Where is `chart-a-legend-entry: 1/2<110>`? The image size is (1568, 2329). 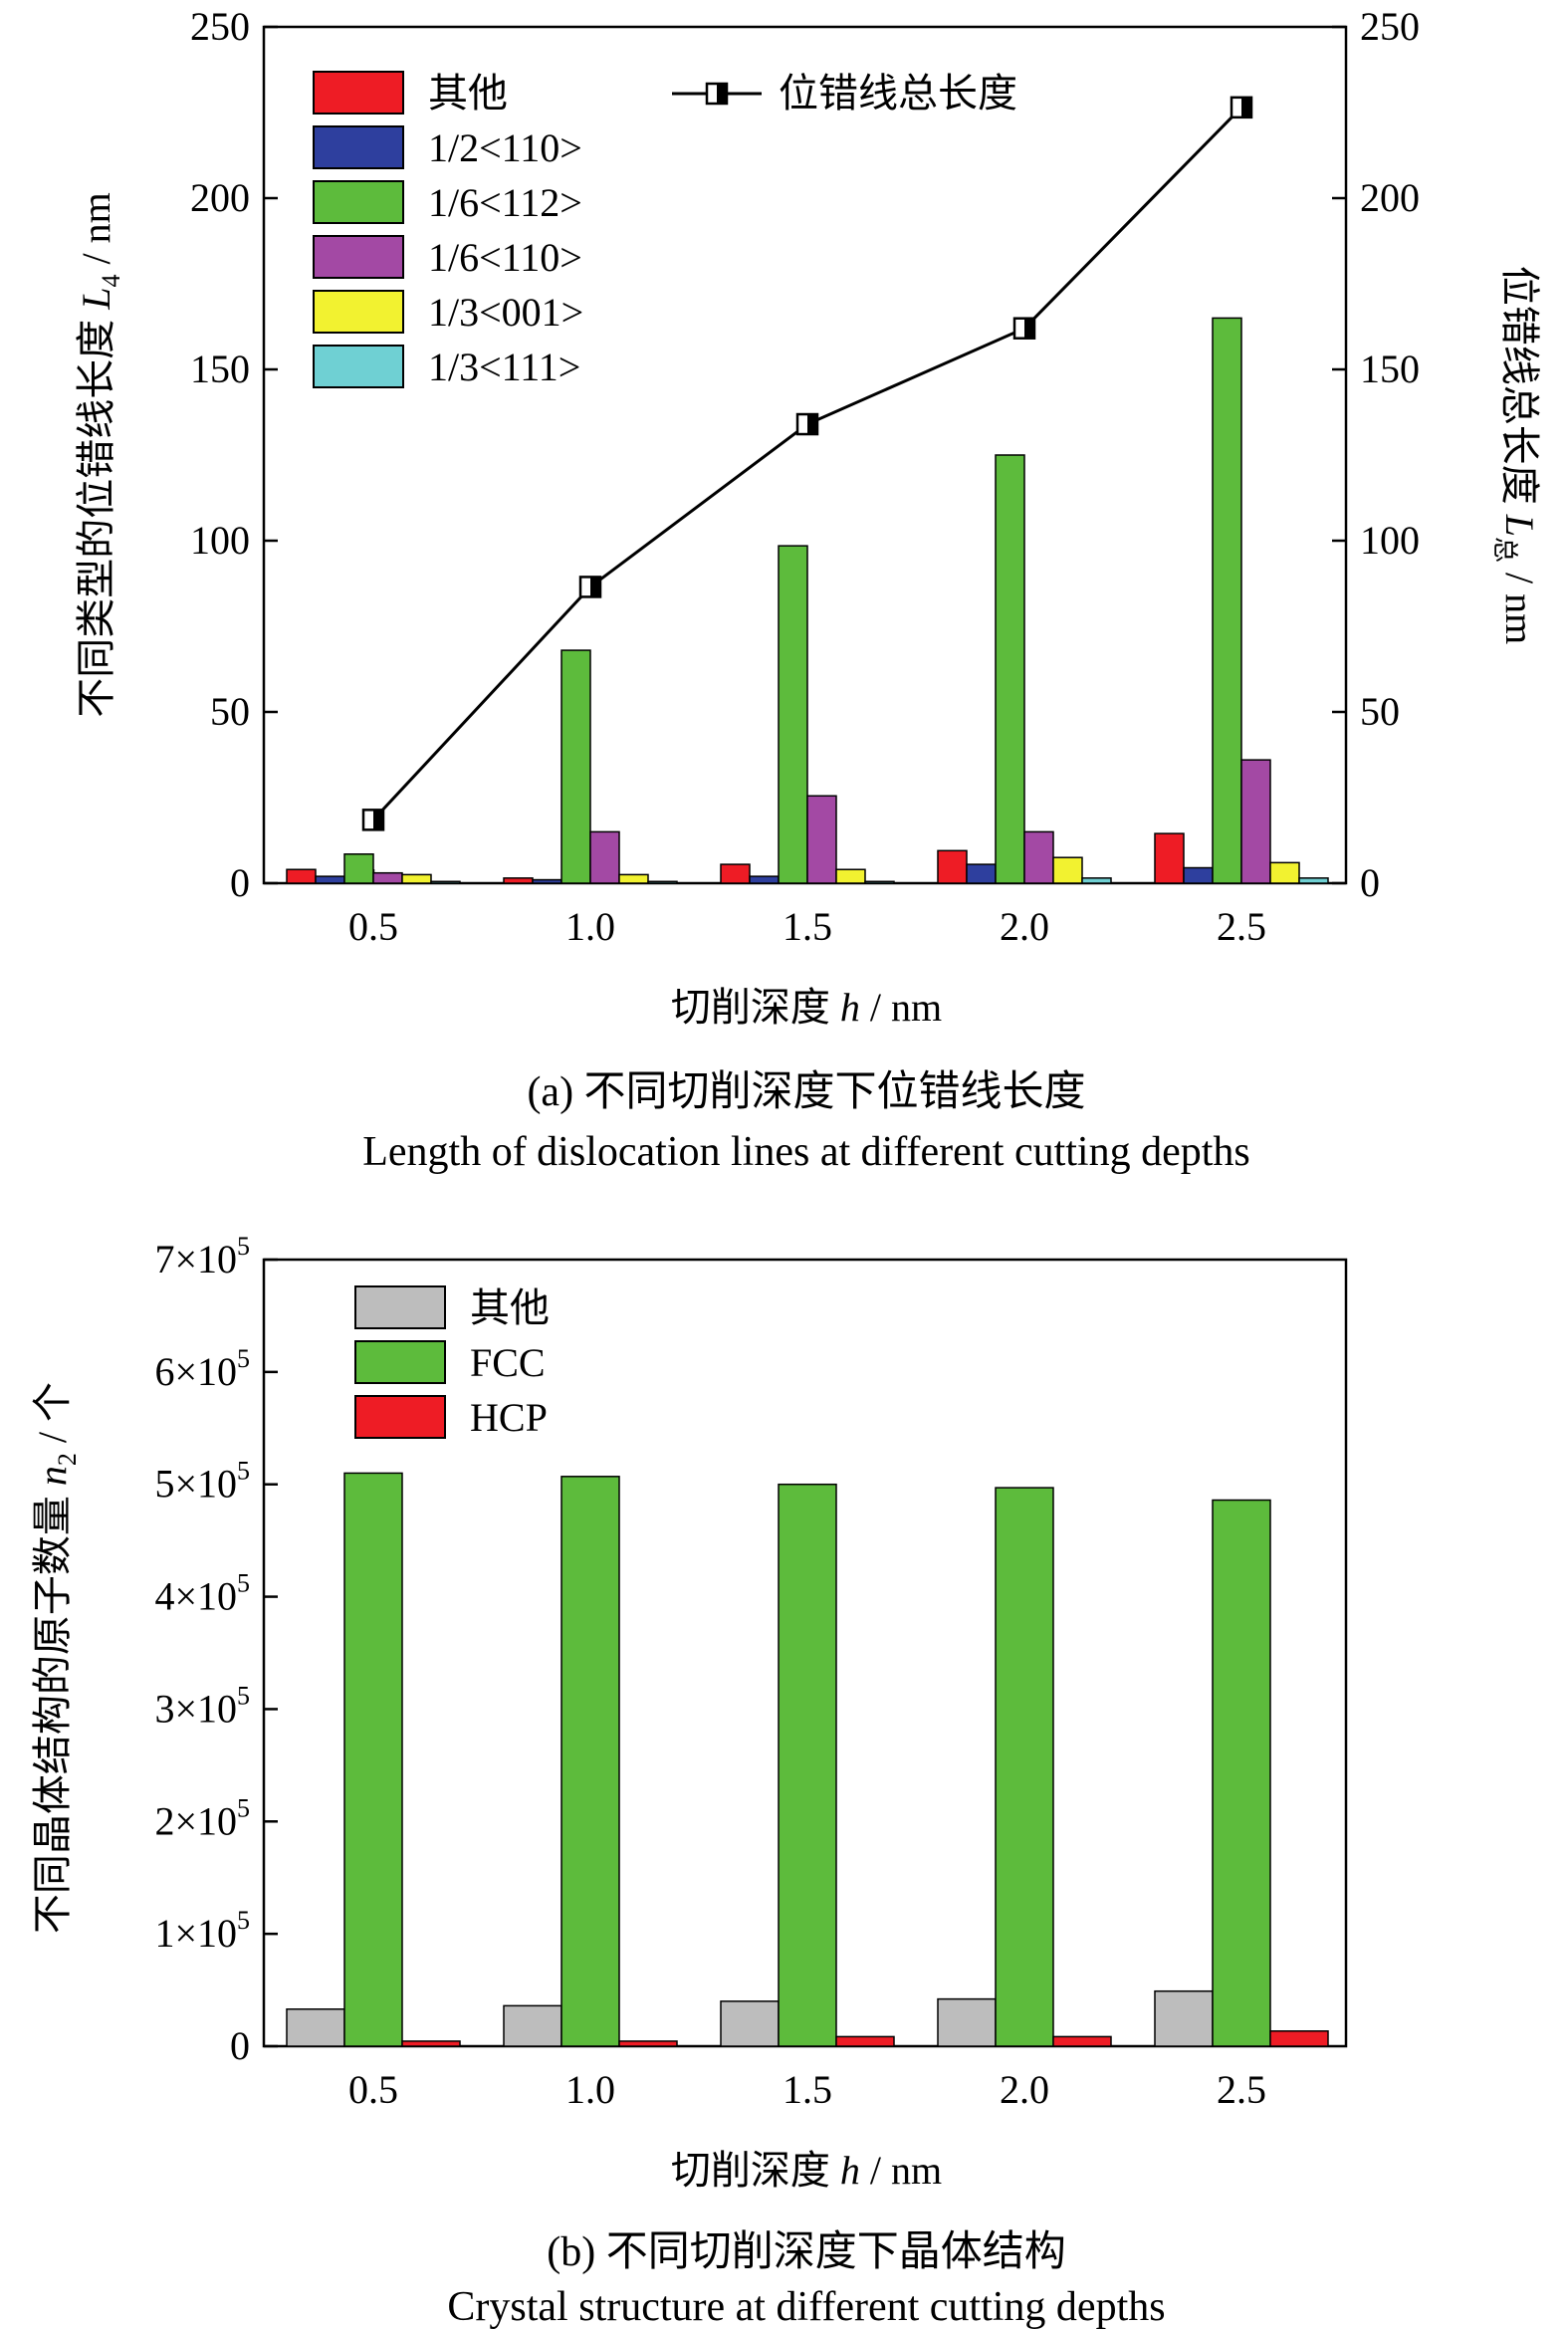
chart-a-legend-entry: 1/2<110> is located at coordinates (447, 147).